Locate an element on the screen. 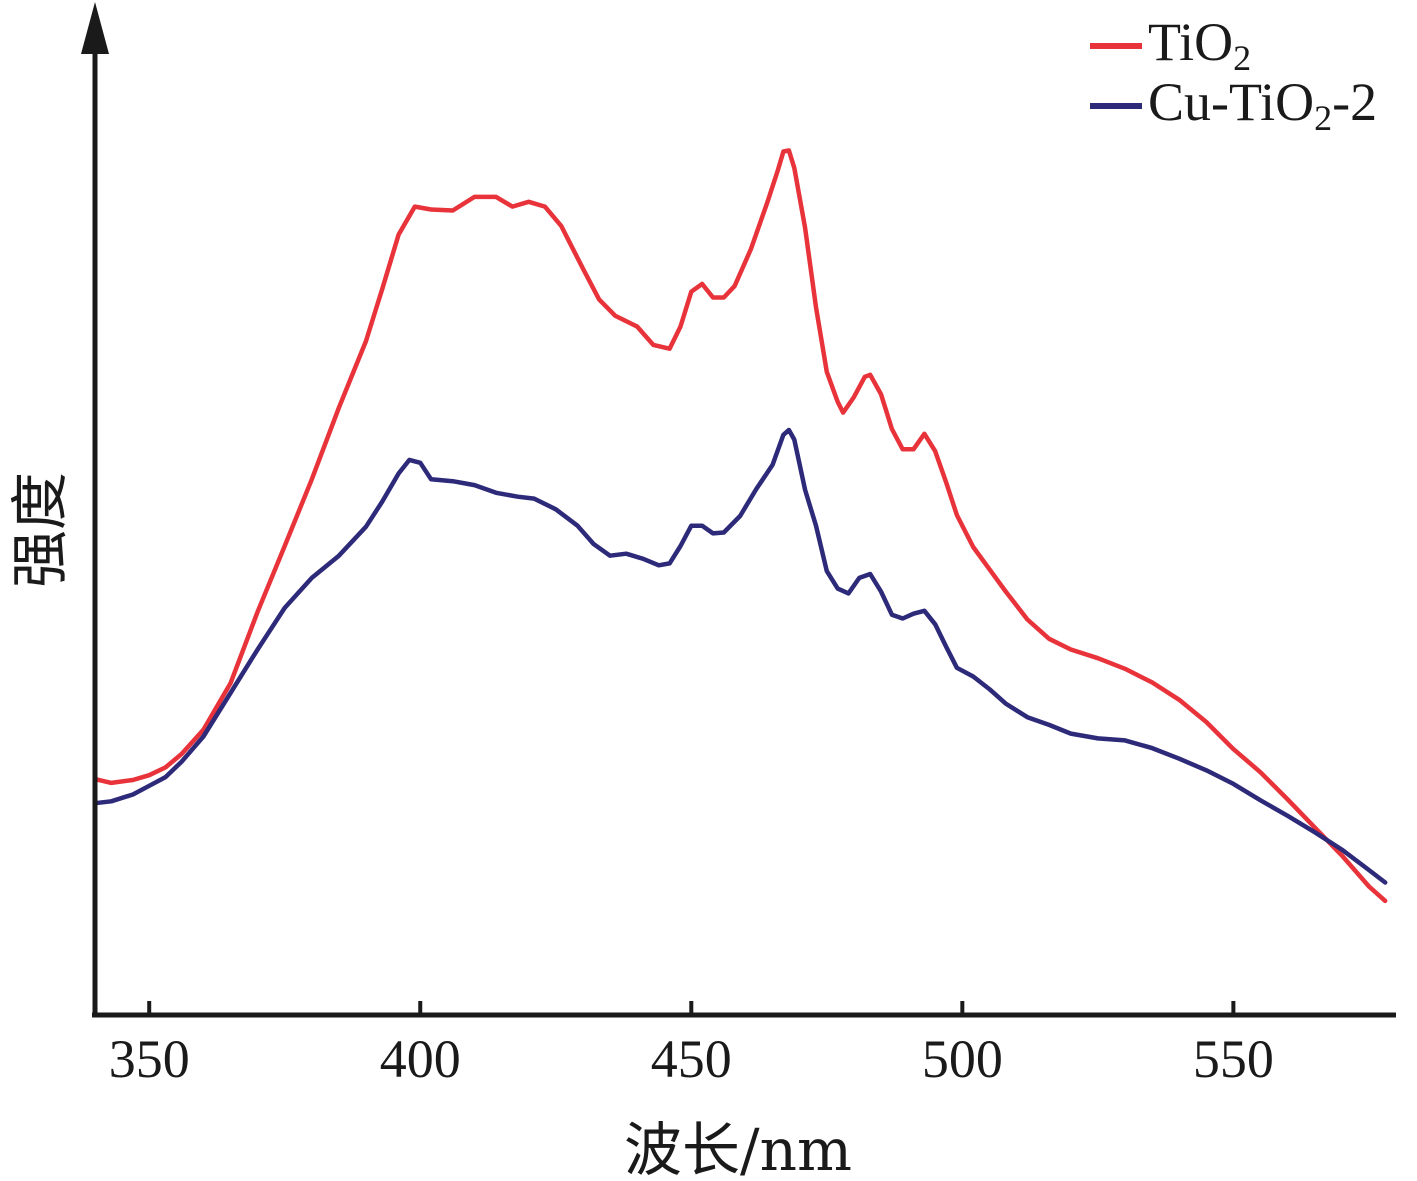 Image resolution: width=1417 pixels, height=1181 pixels. x-tick-label-550: 550 is located at coordinates (1233, 1059).